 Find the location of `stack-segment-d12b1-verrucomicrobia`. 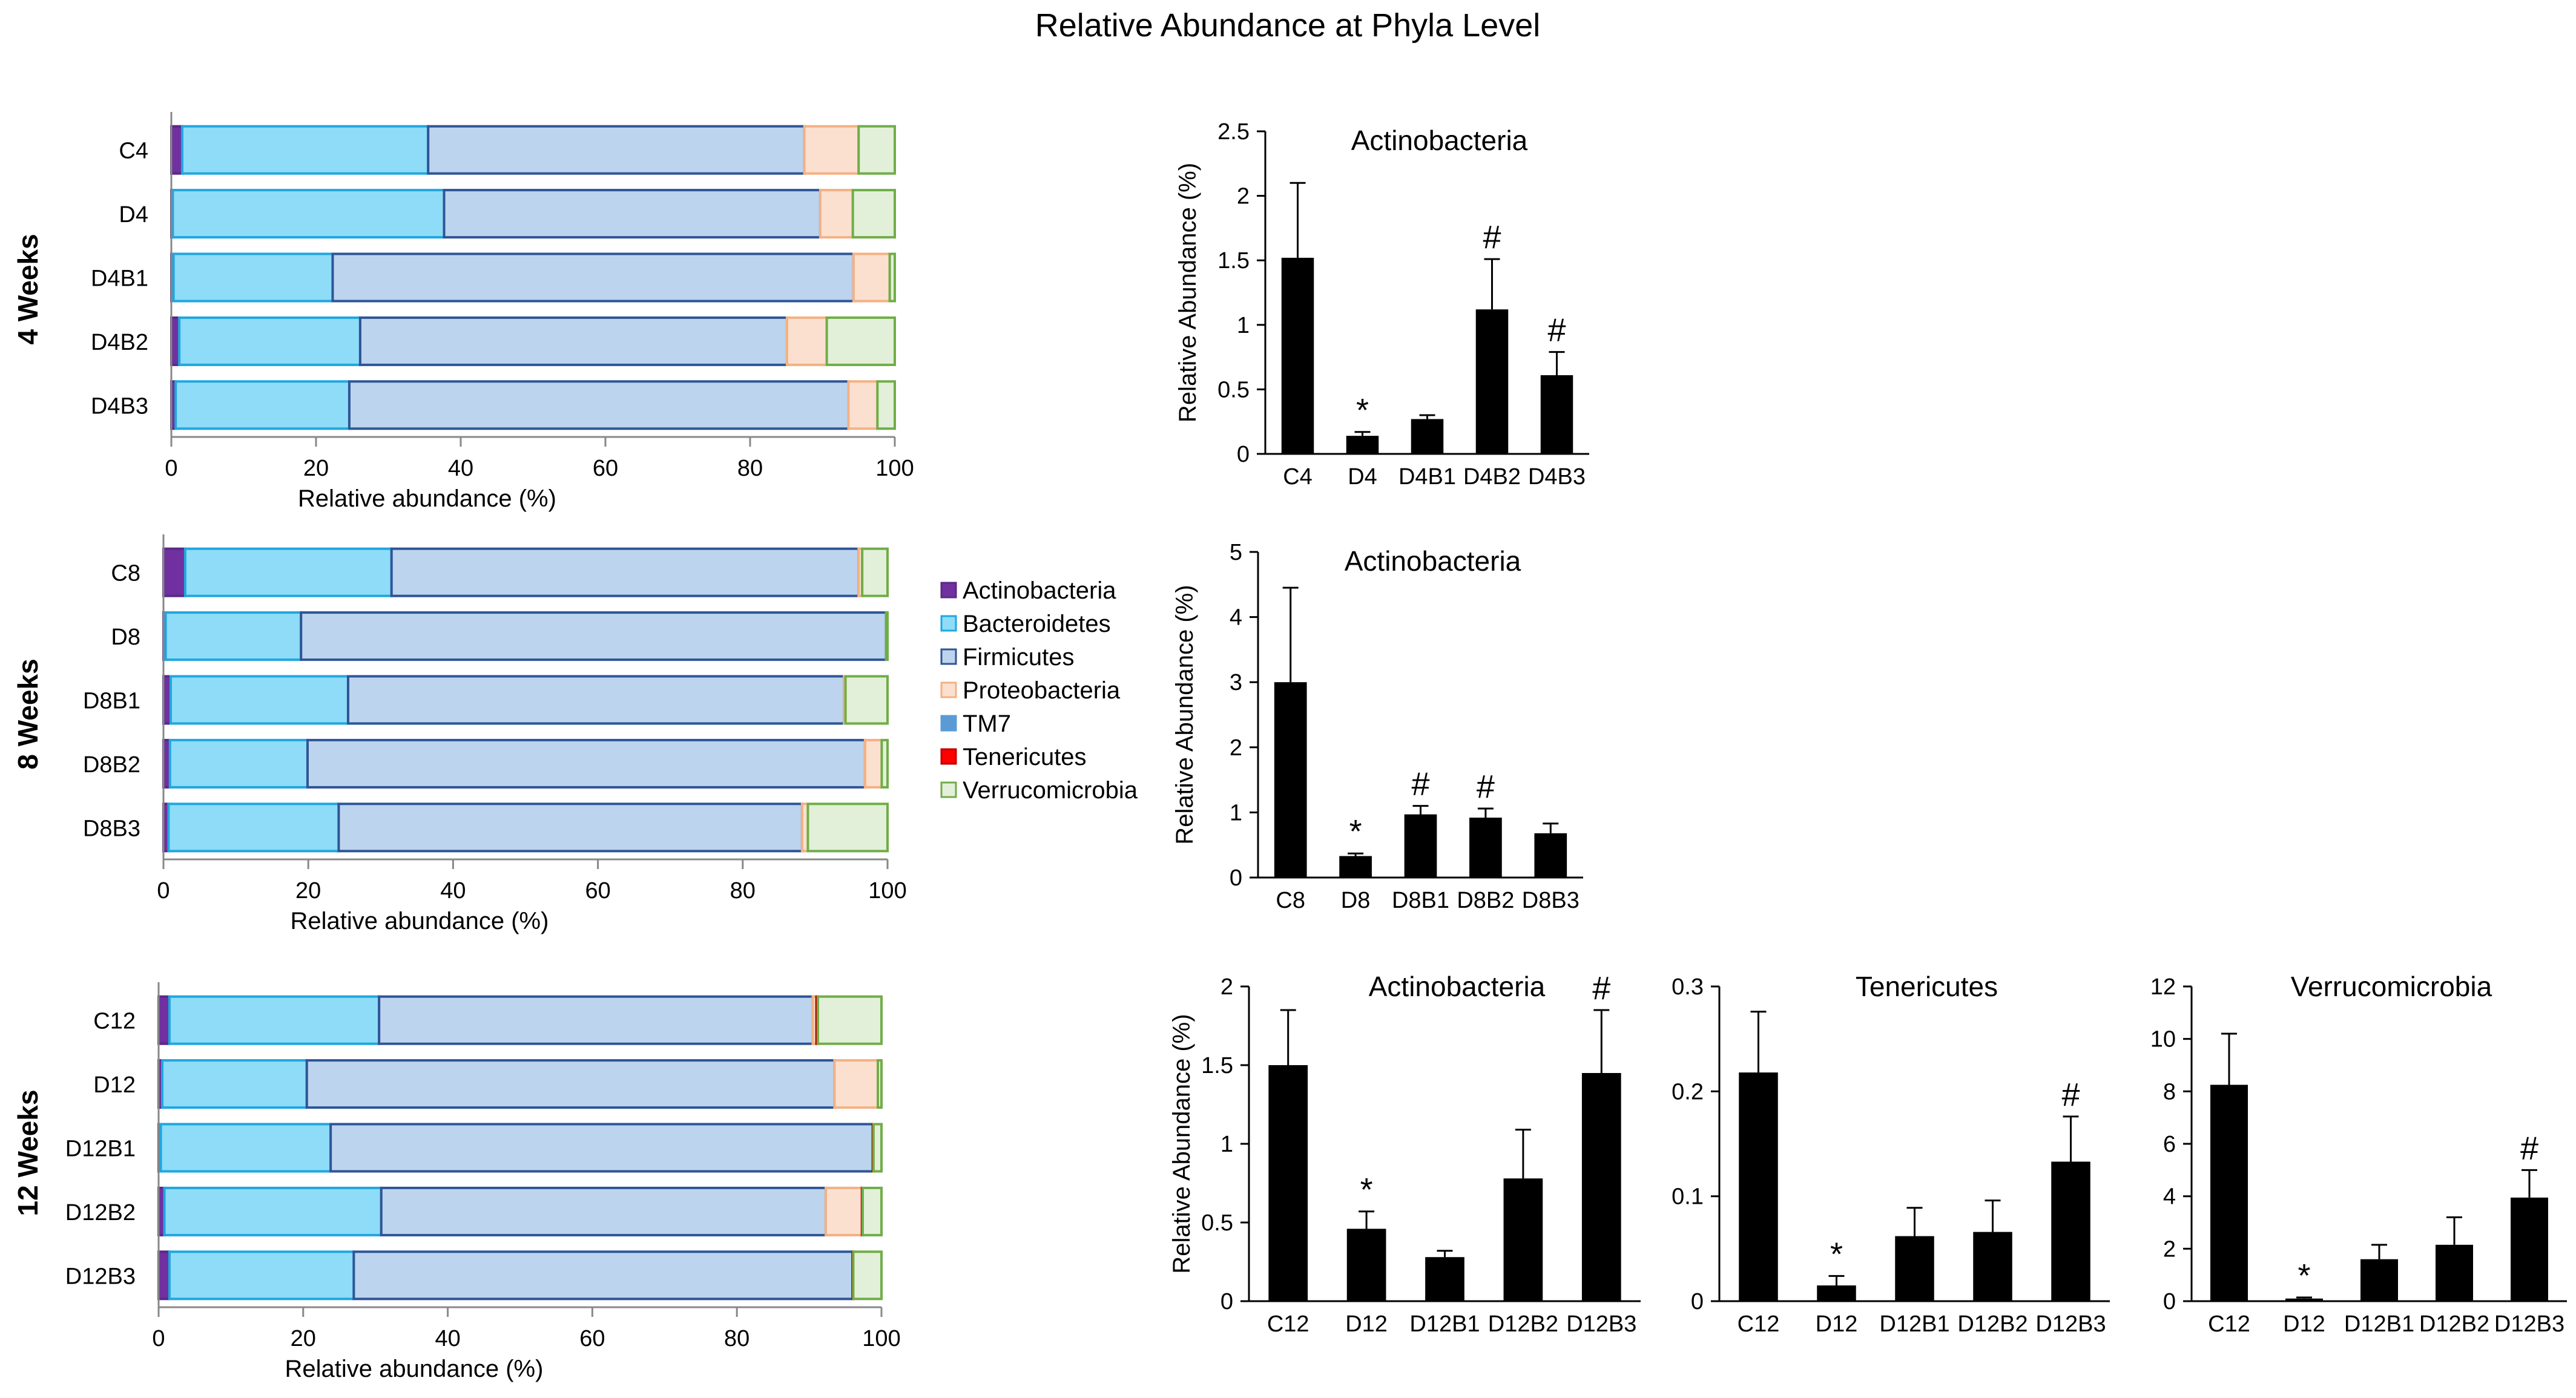

stack-segment-d12b1-verrucomicrobia is located at coordinates (877, 1148).